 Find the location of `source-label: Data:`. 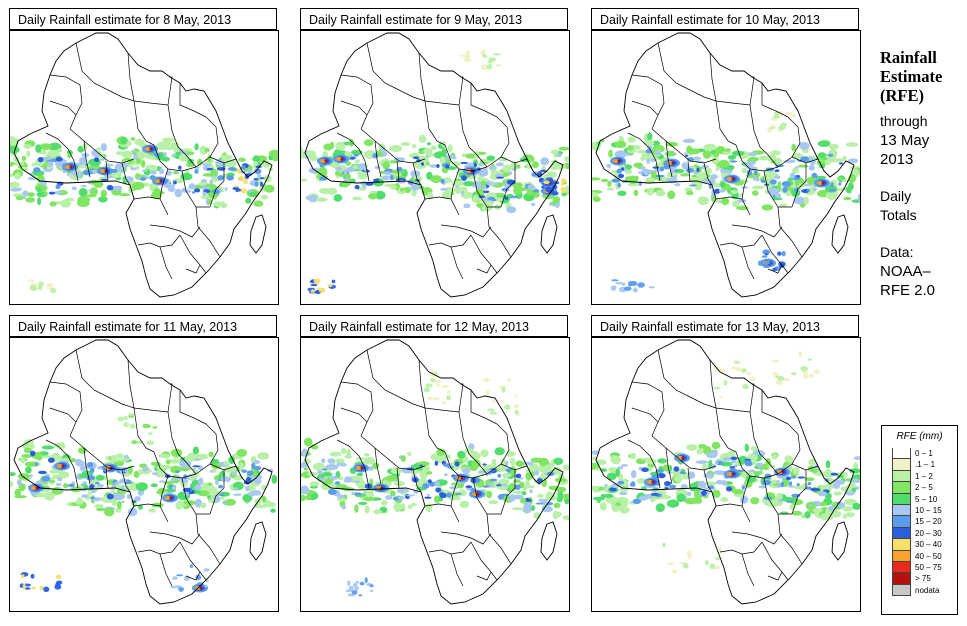

source-label: Data: is located at coordinates (897, 252).